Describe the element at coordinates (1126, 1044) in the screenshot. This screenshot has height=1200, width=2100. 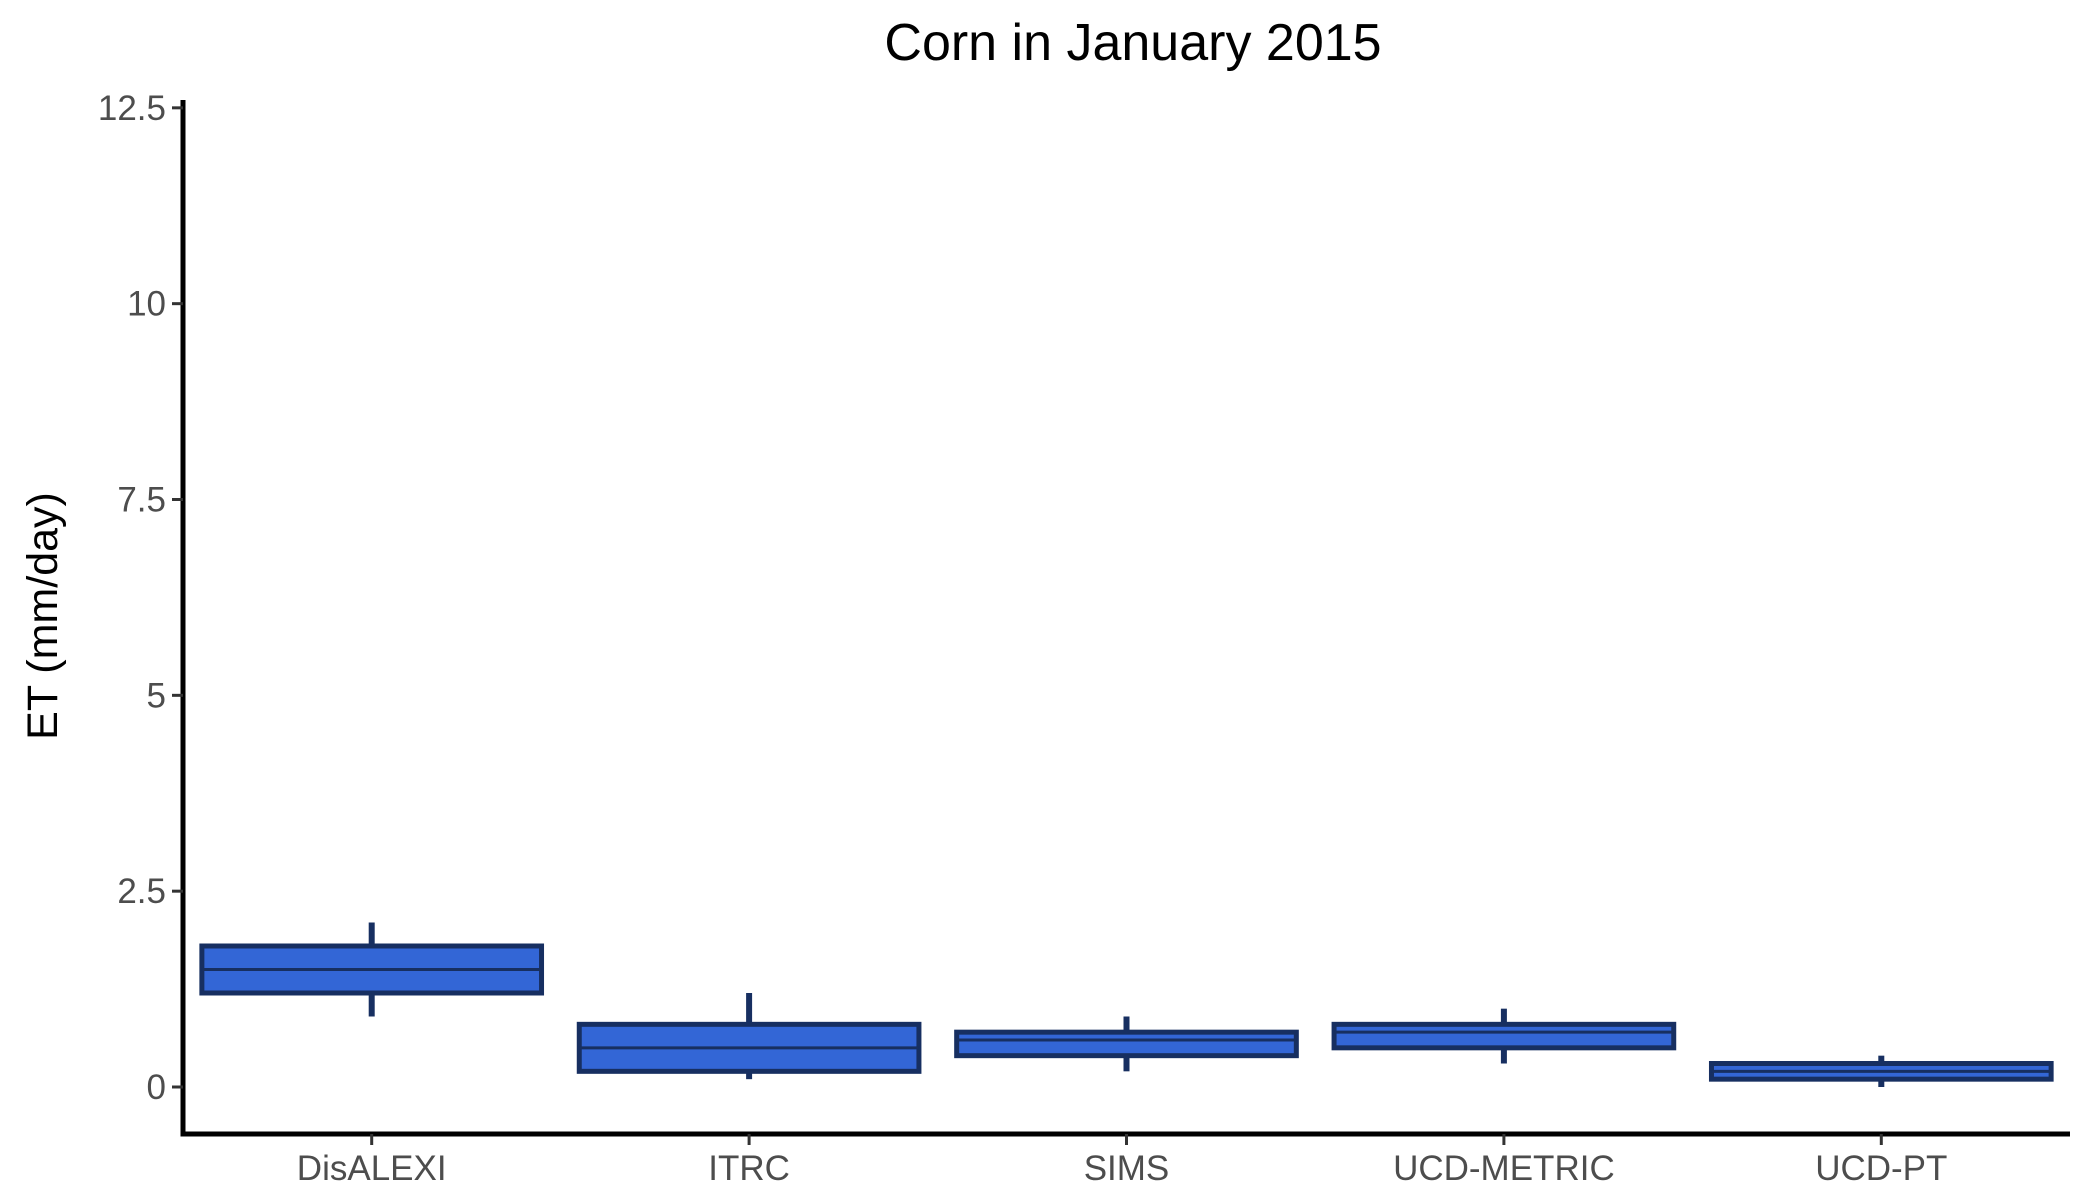
I see `box-sims` at that location.